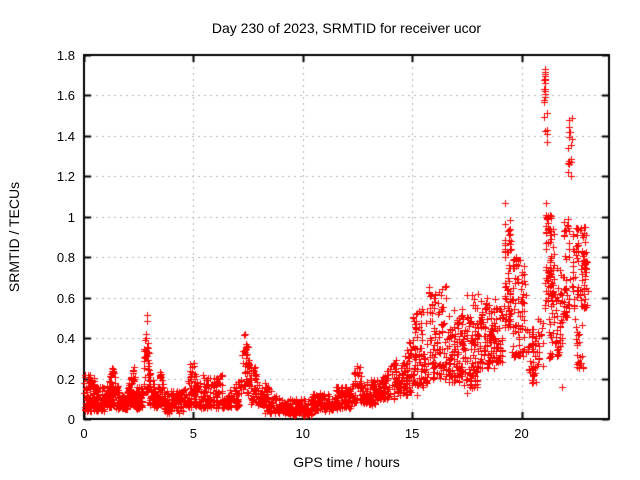 The image size is (640, 480). Describe the element at coordinates (65, 258) in the screenshot. I see `y-tick-label-0.8: 0.8` at that location.